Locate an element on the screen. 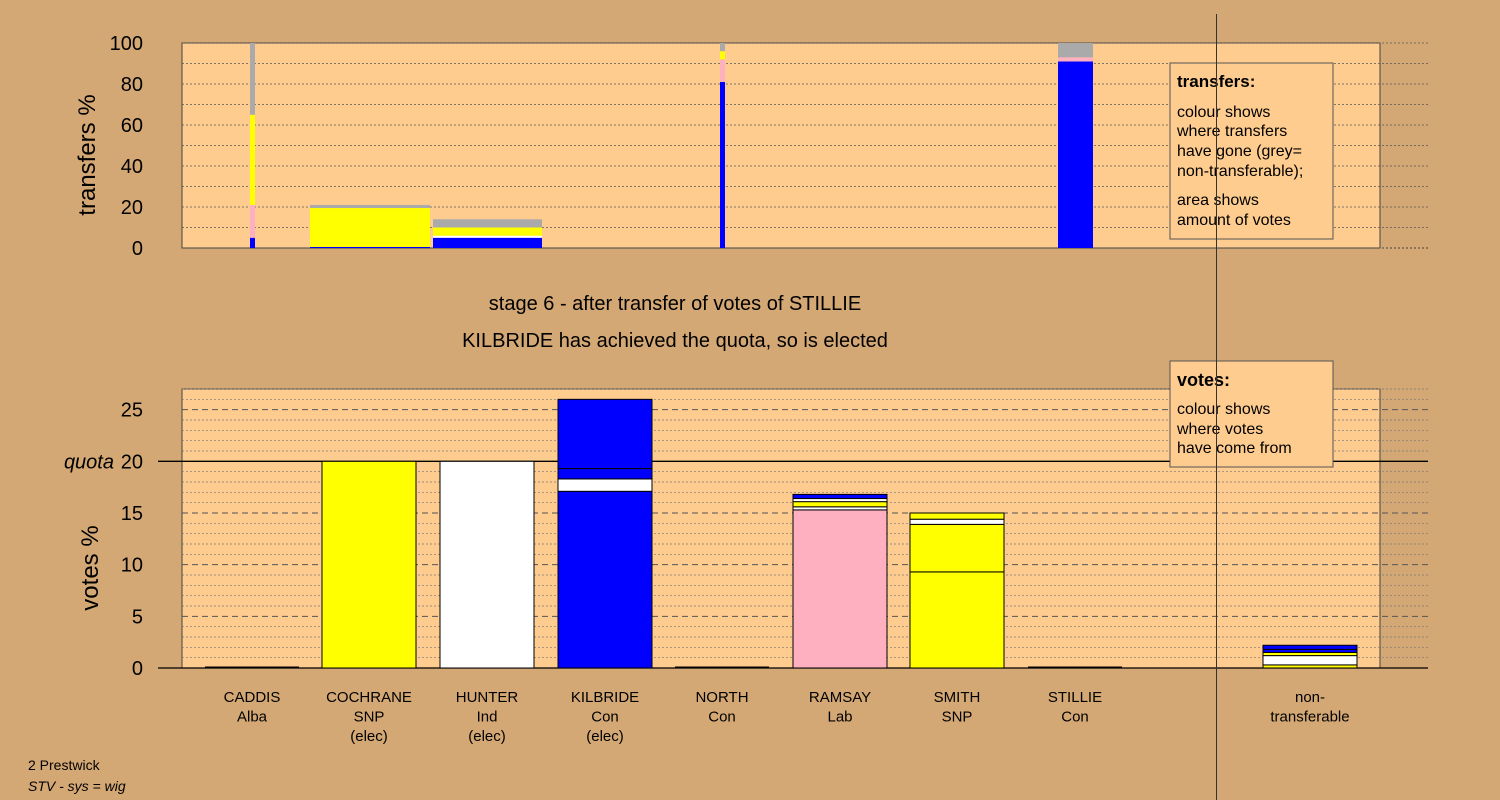 The height and width of the screenshot is (800, 1500). candidate-party: Alba is located at coordinates (252, 717).